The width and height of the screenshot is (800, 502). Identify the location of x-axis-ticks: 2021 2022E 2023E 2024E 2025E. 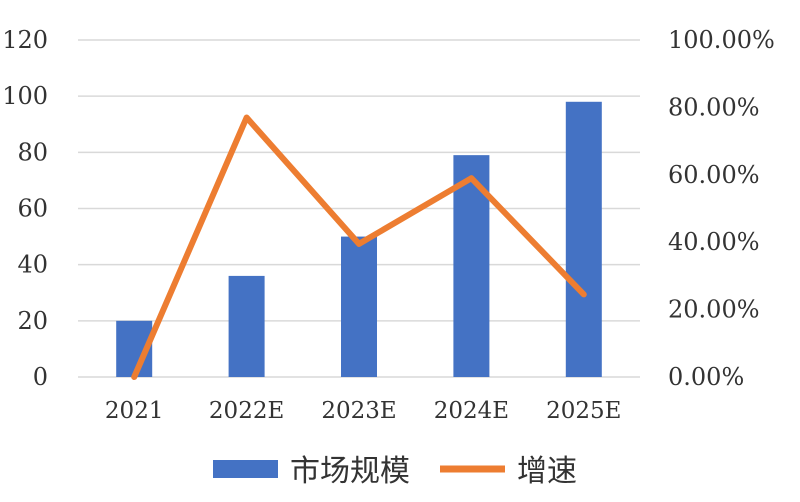
(363, 411).